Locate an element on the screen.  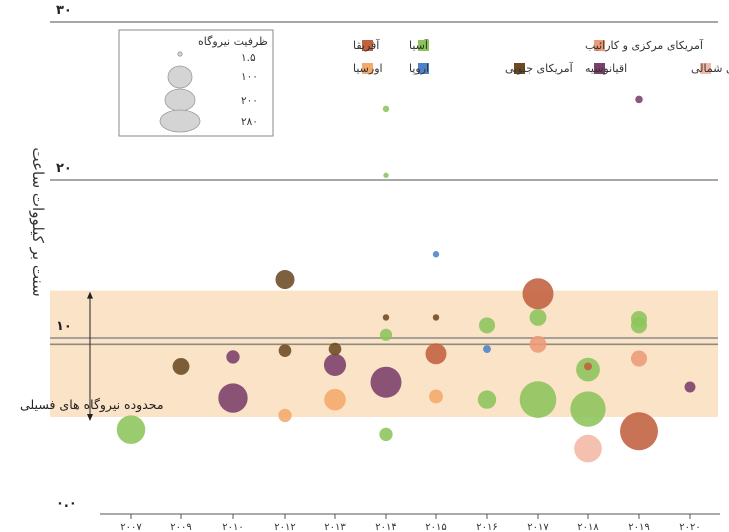
x-tick-label-7: ۲۰۱۶ is located at coordinates (486, 527).